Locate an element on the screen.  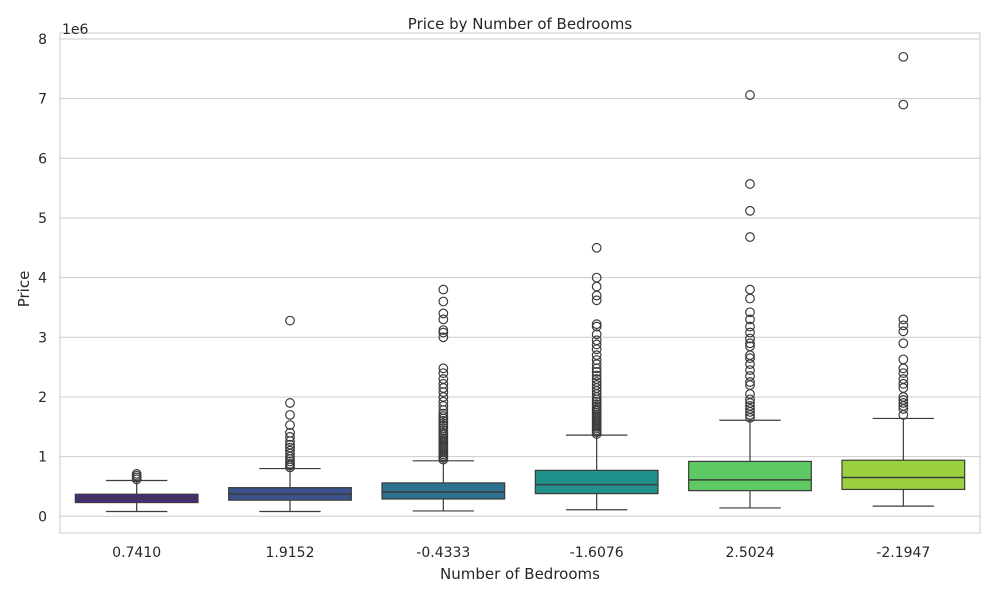
y-tick-label: 4 is located at coordinates (42, 279).